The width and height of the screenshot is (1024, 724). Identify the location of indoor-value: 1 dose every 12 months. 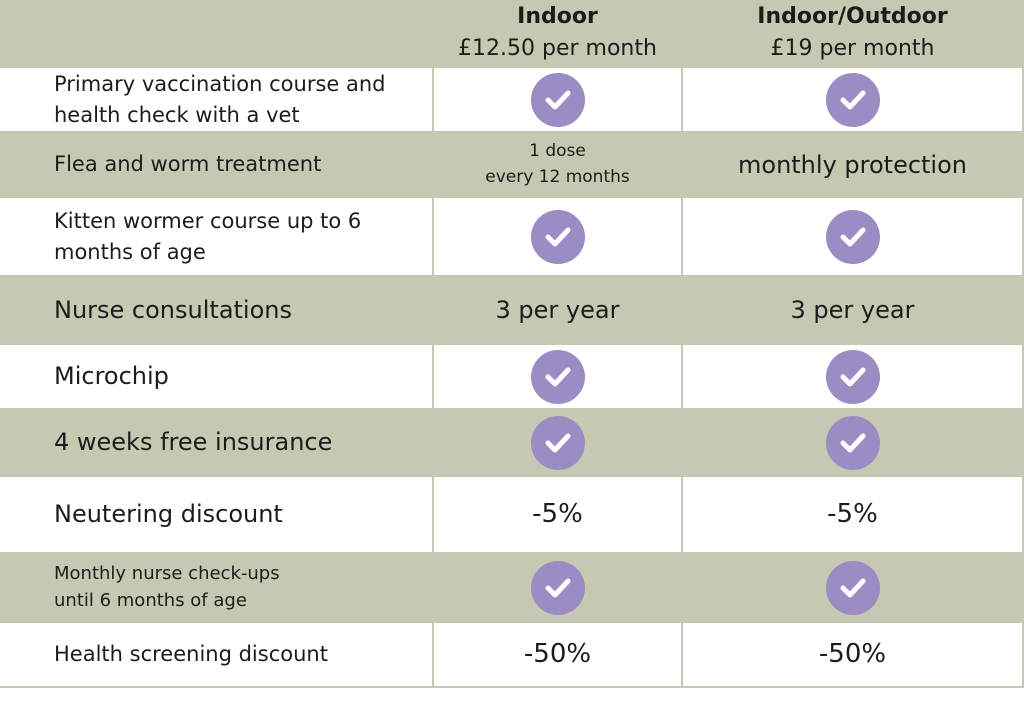
(557, 164).